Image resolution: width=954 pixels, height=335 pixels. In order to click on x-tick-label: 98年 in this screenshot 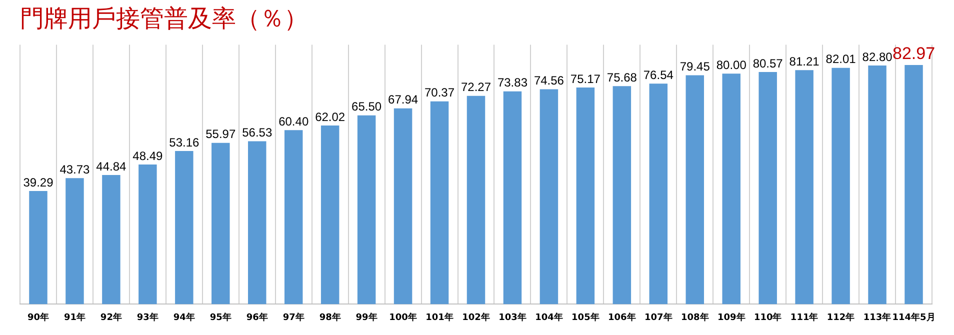, I will do `click(330, 317)`.